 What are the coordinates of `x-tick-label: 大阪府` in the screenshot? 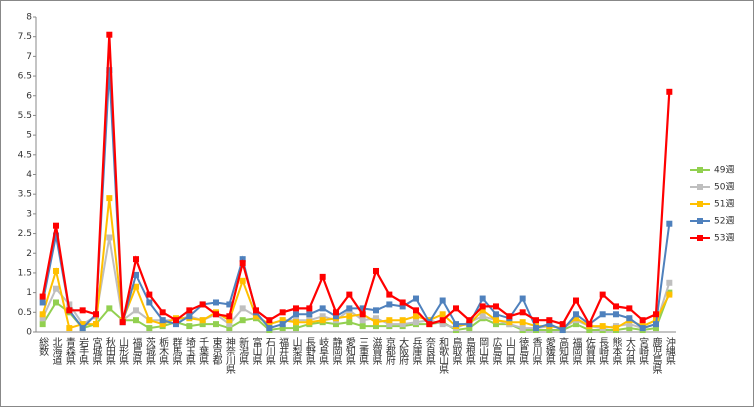 It's located at (403, 351).